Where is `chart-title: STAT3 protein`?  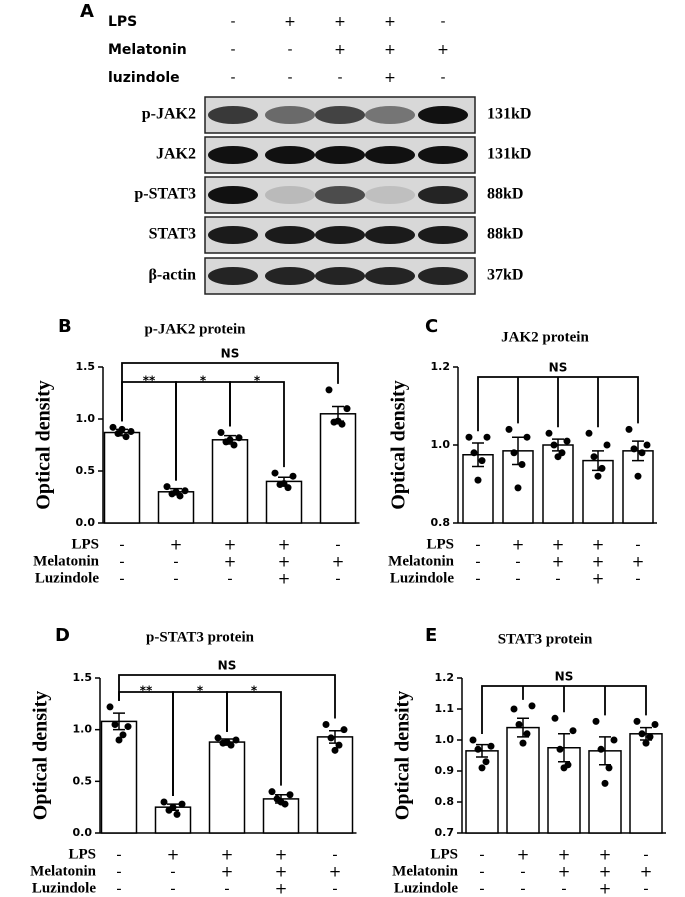 chart-title: STAT3 protein is located at coordinates (545, 639).